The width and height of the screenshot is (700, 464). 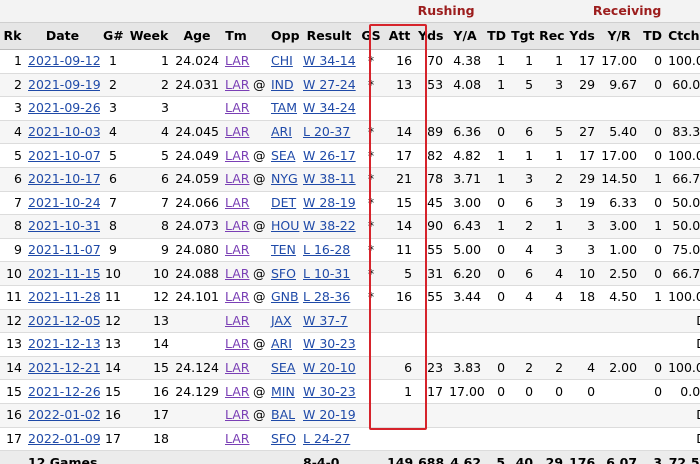 I want to click on cell-date: 2021-11-28, so click(x=62, y=297).